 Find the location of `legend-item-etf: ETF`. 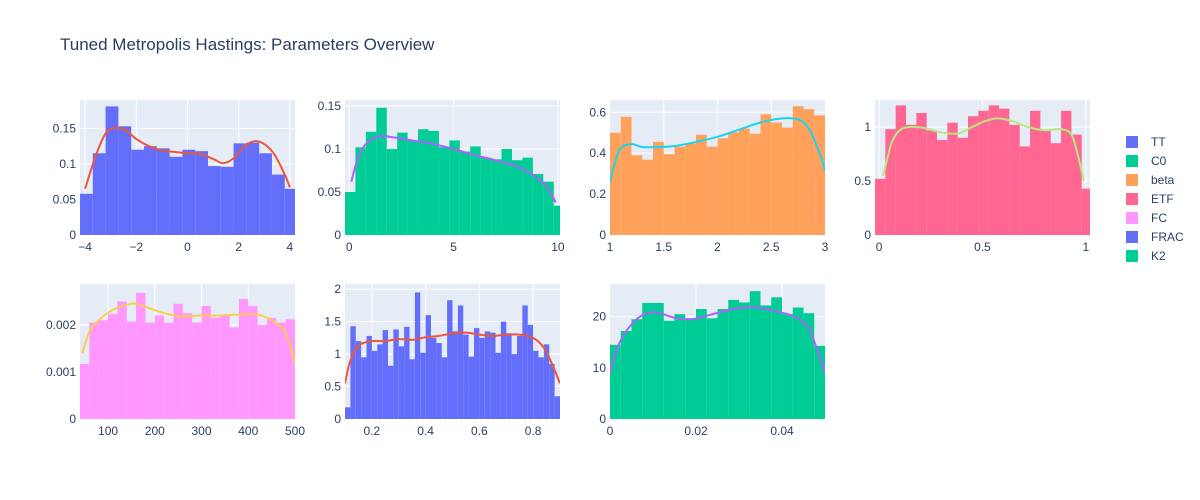

legend-item-etf: ETF is located at coordinates (1150, 199).